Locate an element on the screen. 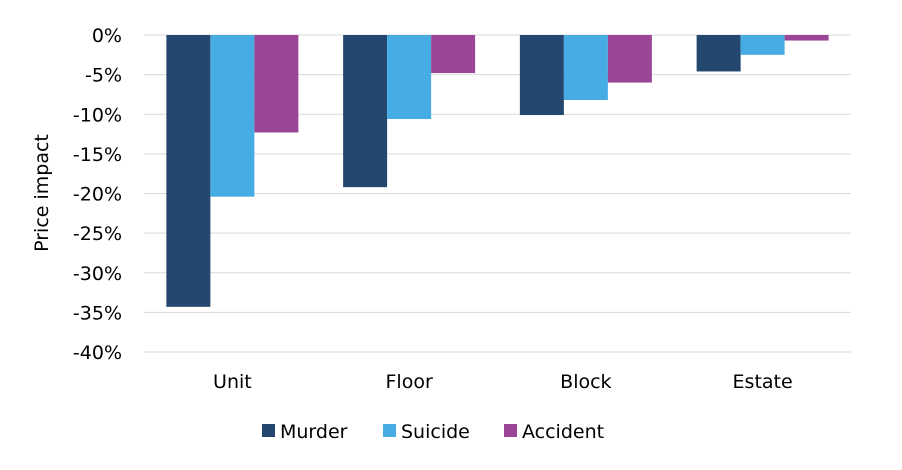  legend-swatch-suicide is located at coordinates (389, 430).